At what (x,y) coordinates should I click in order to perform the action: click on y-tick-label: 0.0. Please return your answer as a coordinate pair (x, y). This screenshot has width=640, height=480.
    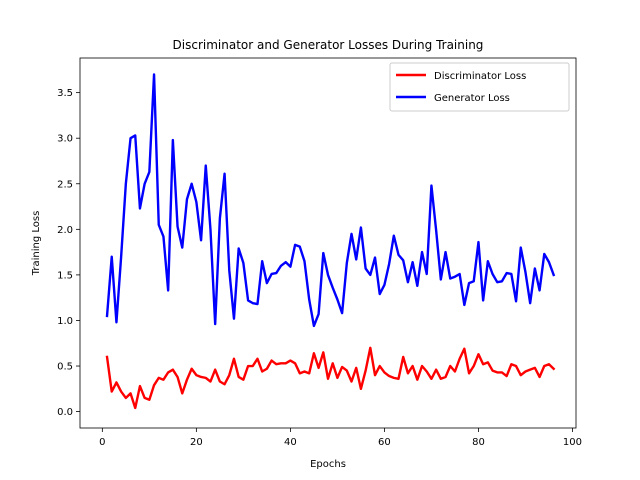
    Looking at the image, I should click on (65, 412).